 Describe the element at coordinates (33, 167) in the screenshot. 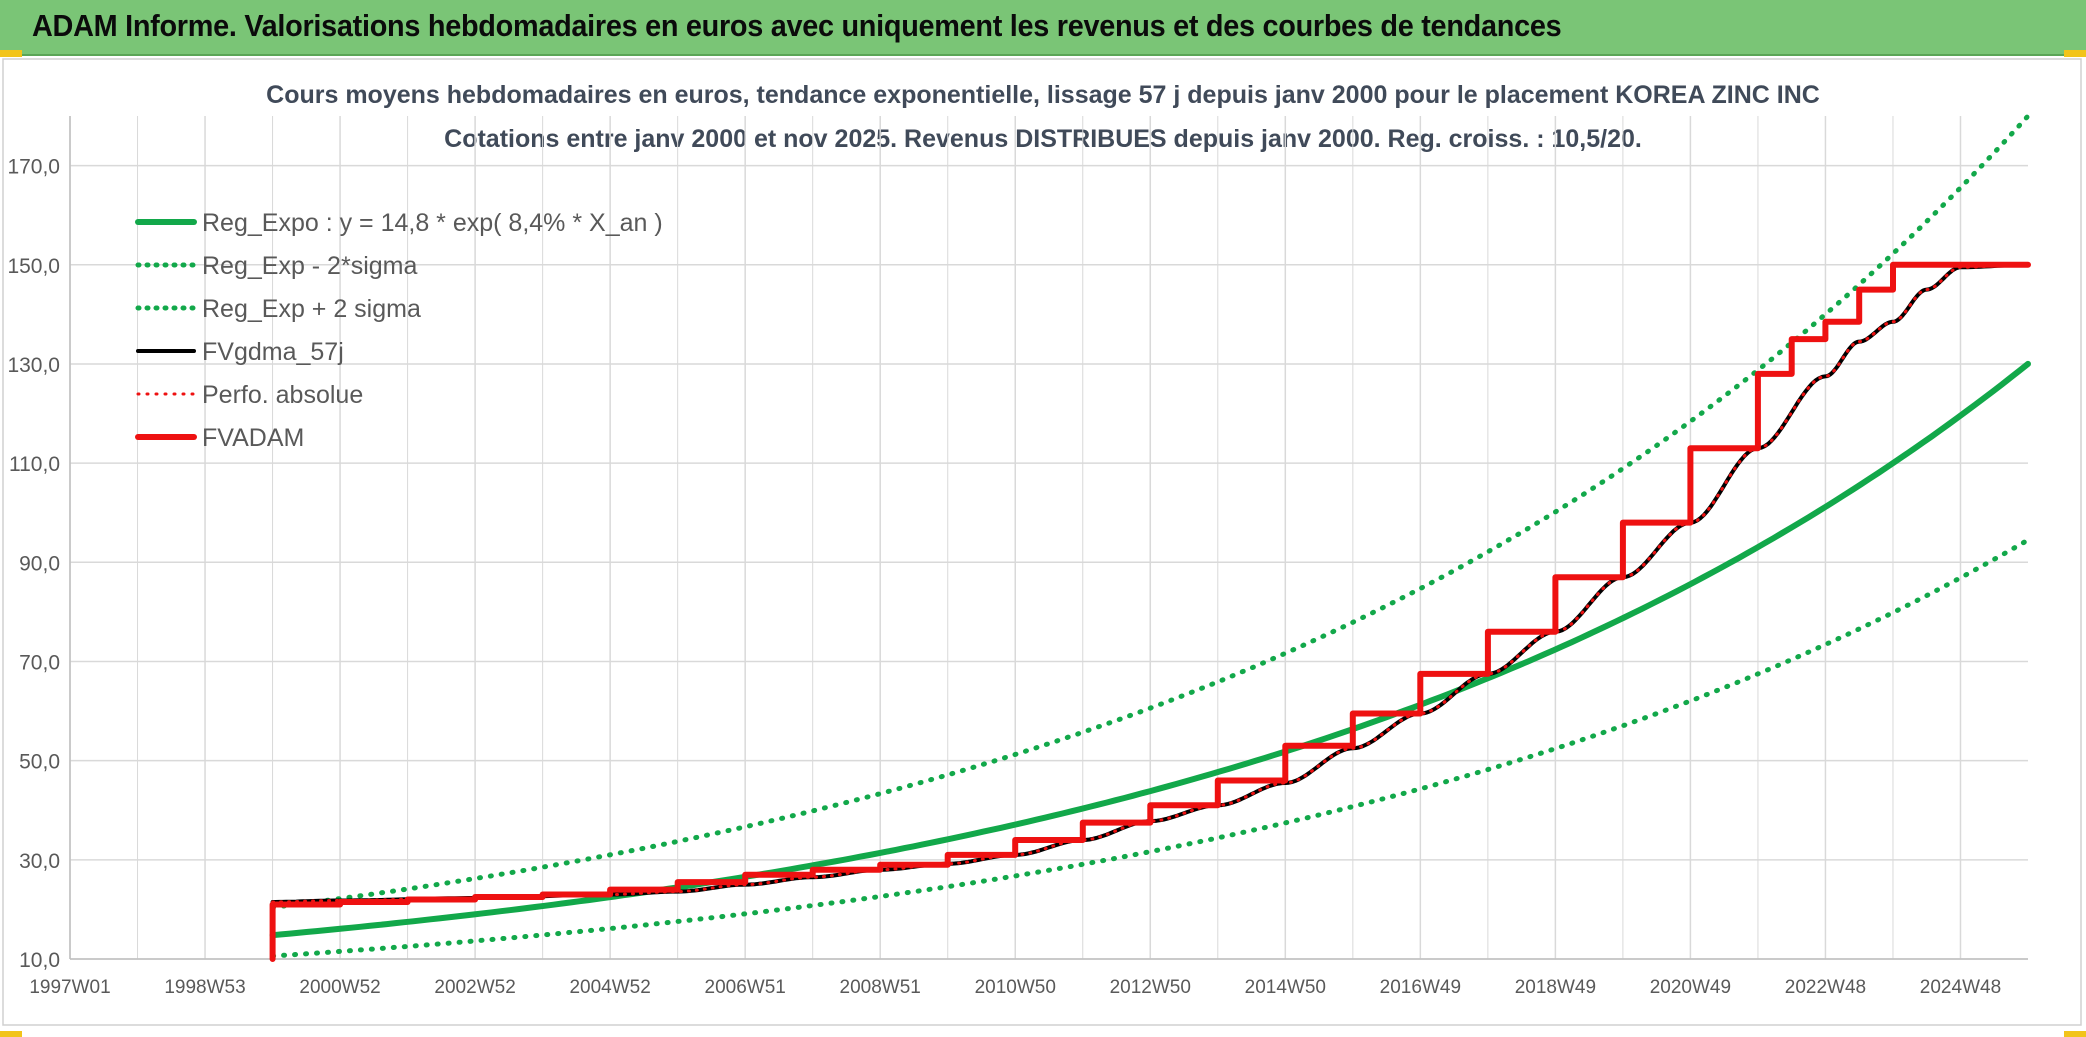

I see `y-tick-label: 170,0` at that location.